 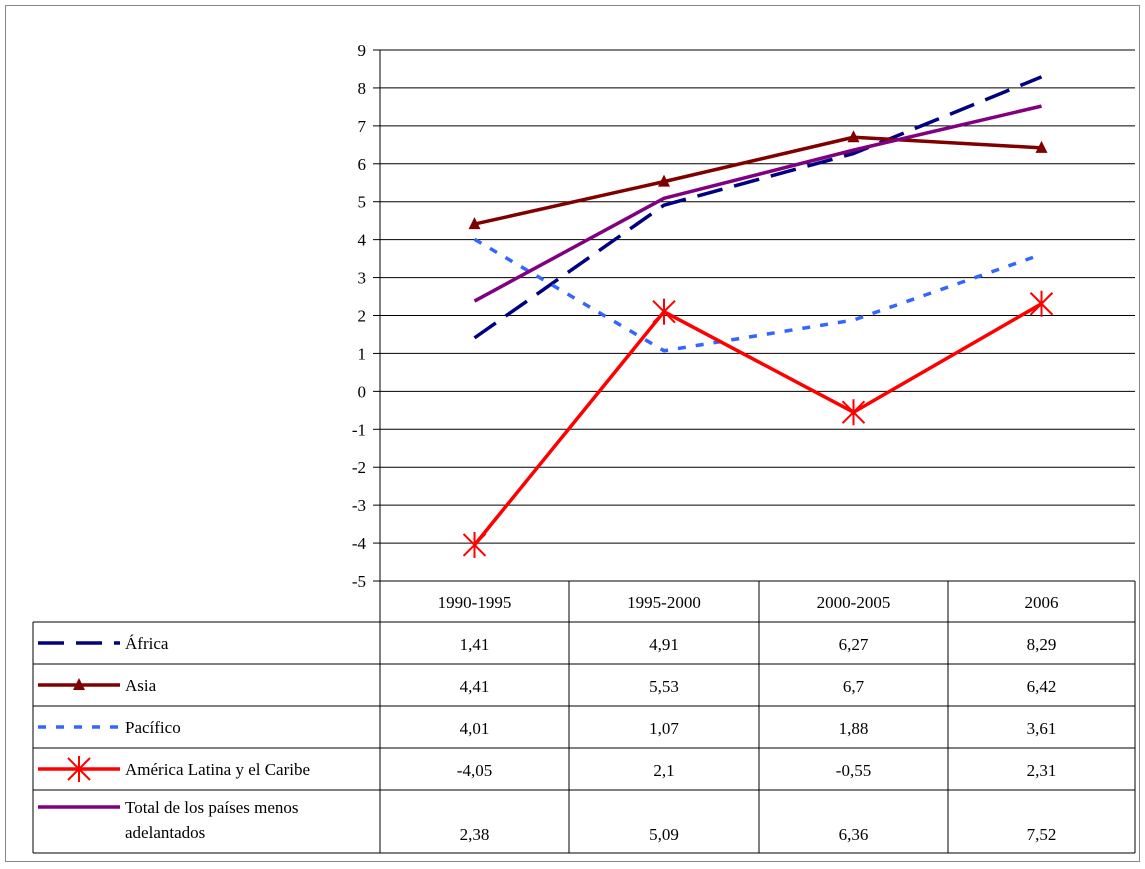 What do you see at coordinates (664, 834) in the screenshot?
I see `data-table-cell: 5,09` at bounding box center [664, 834].